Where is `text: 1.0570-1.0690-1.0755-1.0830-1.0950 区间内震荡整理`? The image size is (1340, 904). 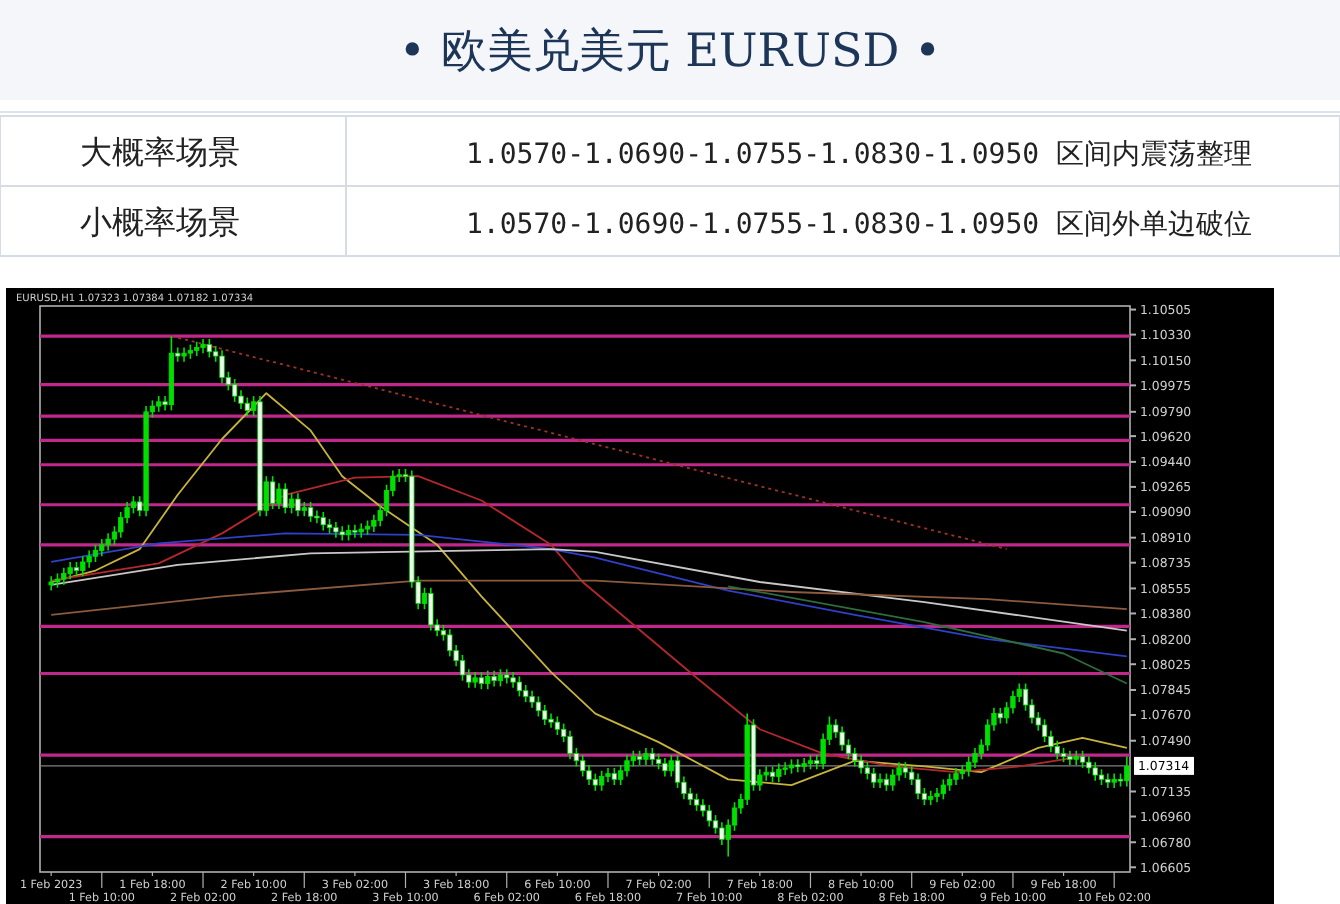
text: 1.0570-1.0690-1.0755-1.0830-1.0950 区间内震荡整理 is located at coordinates (859, 155).